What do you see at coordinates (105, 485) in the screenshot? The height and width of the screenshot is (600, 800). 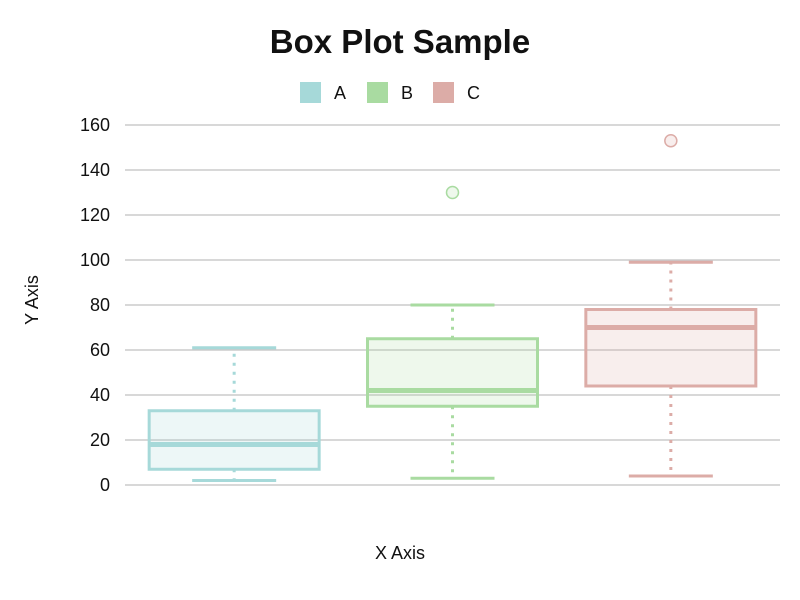 I see `y-tick-label-0: 0` at bounding box center [105, 485].